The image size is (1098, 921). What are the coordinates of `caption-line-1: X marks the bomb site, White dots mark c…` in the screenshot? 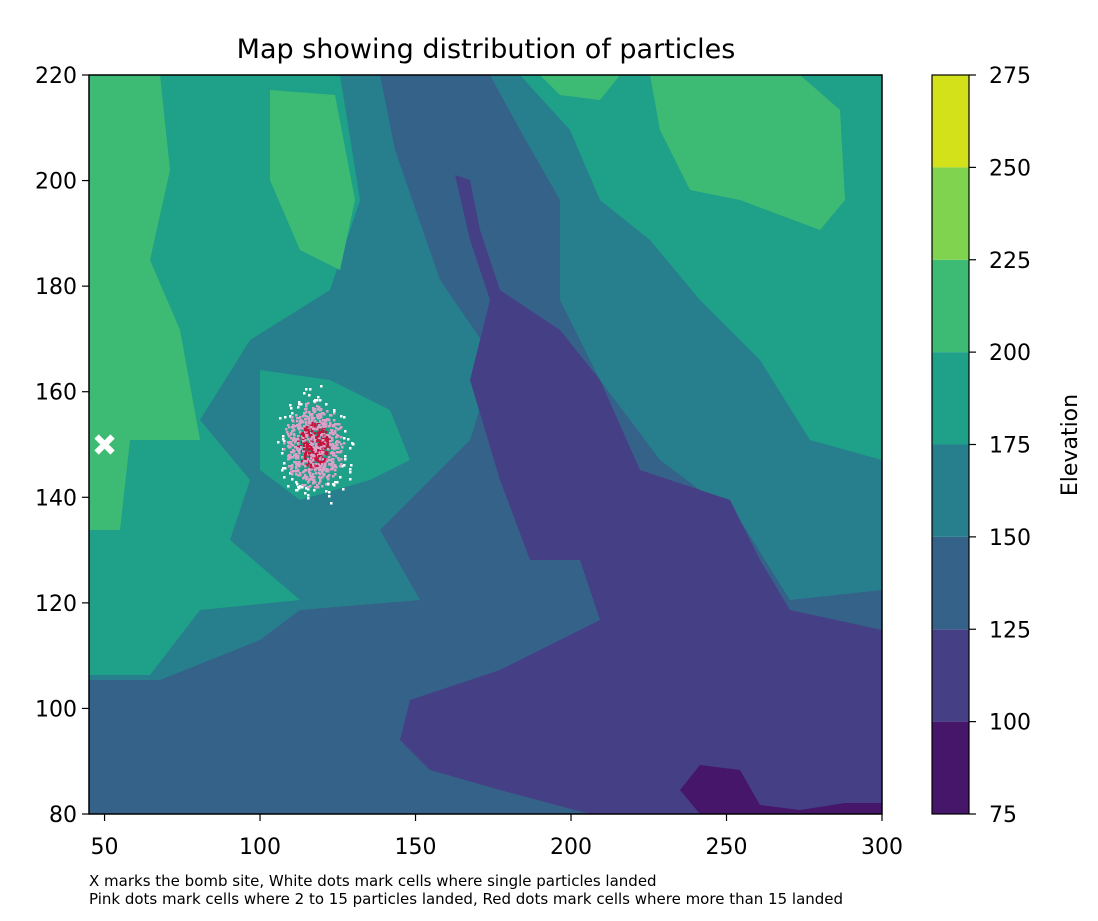 It's located at (373, 881).